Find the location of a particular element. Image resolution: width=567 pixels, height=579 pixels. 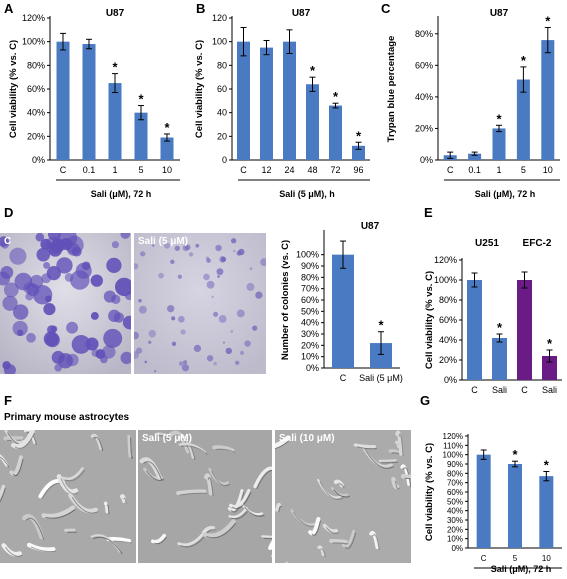

panel-label-b: B is located at coordinates (201, 8).